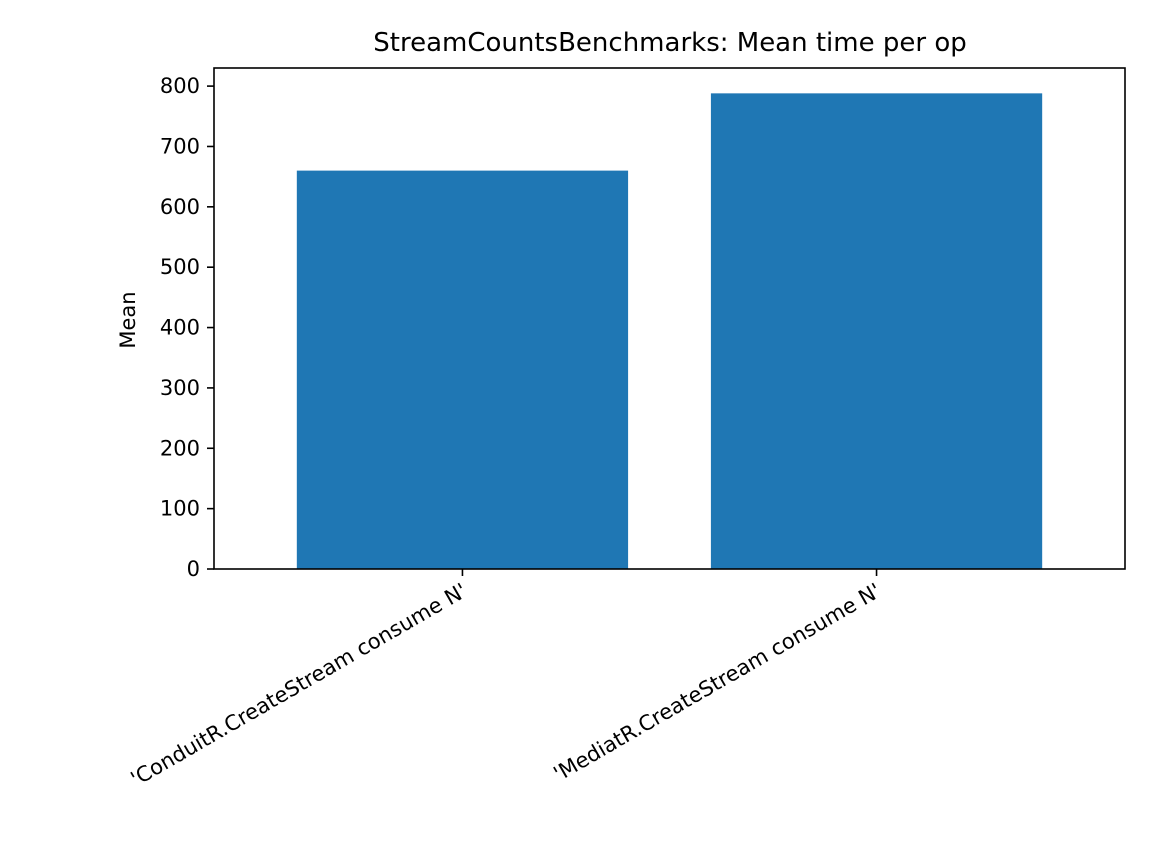  What do you see at coordinates (180, 146) in the screenshot?
I see `y-tick-label: 700` at bounding box center [180, 146].